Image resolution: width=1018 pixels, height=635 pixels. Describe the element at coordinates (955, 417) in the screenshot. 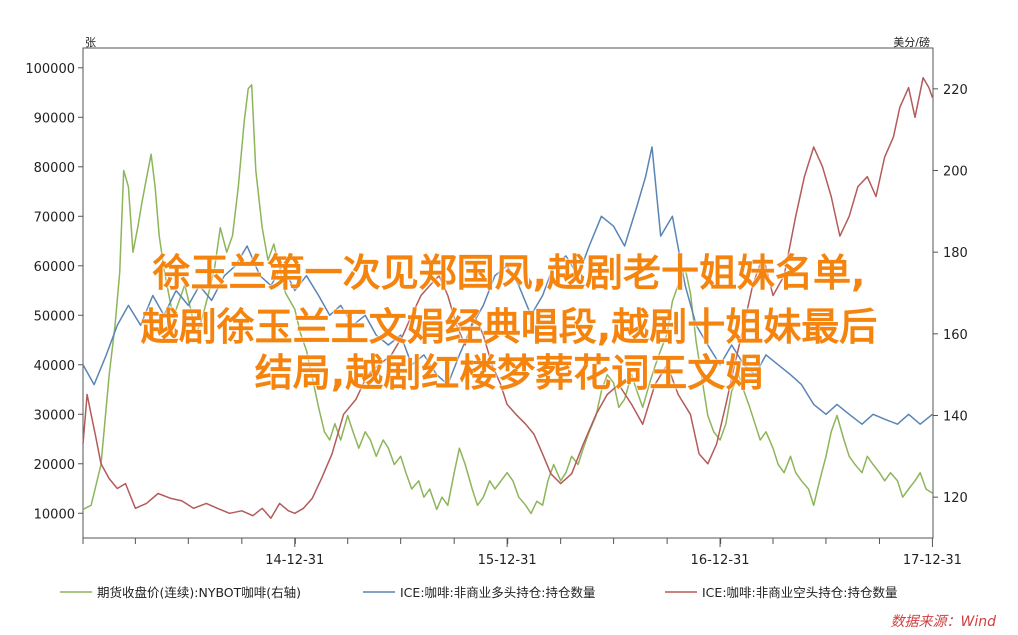

I see `right-tick-label: 140` at that location.